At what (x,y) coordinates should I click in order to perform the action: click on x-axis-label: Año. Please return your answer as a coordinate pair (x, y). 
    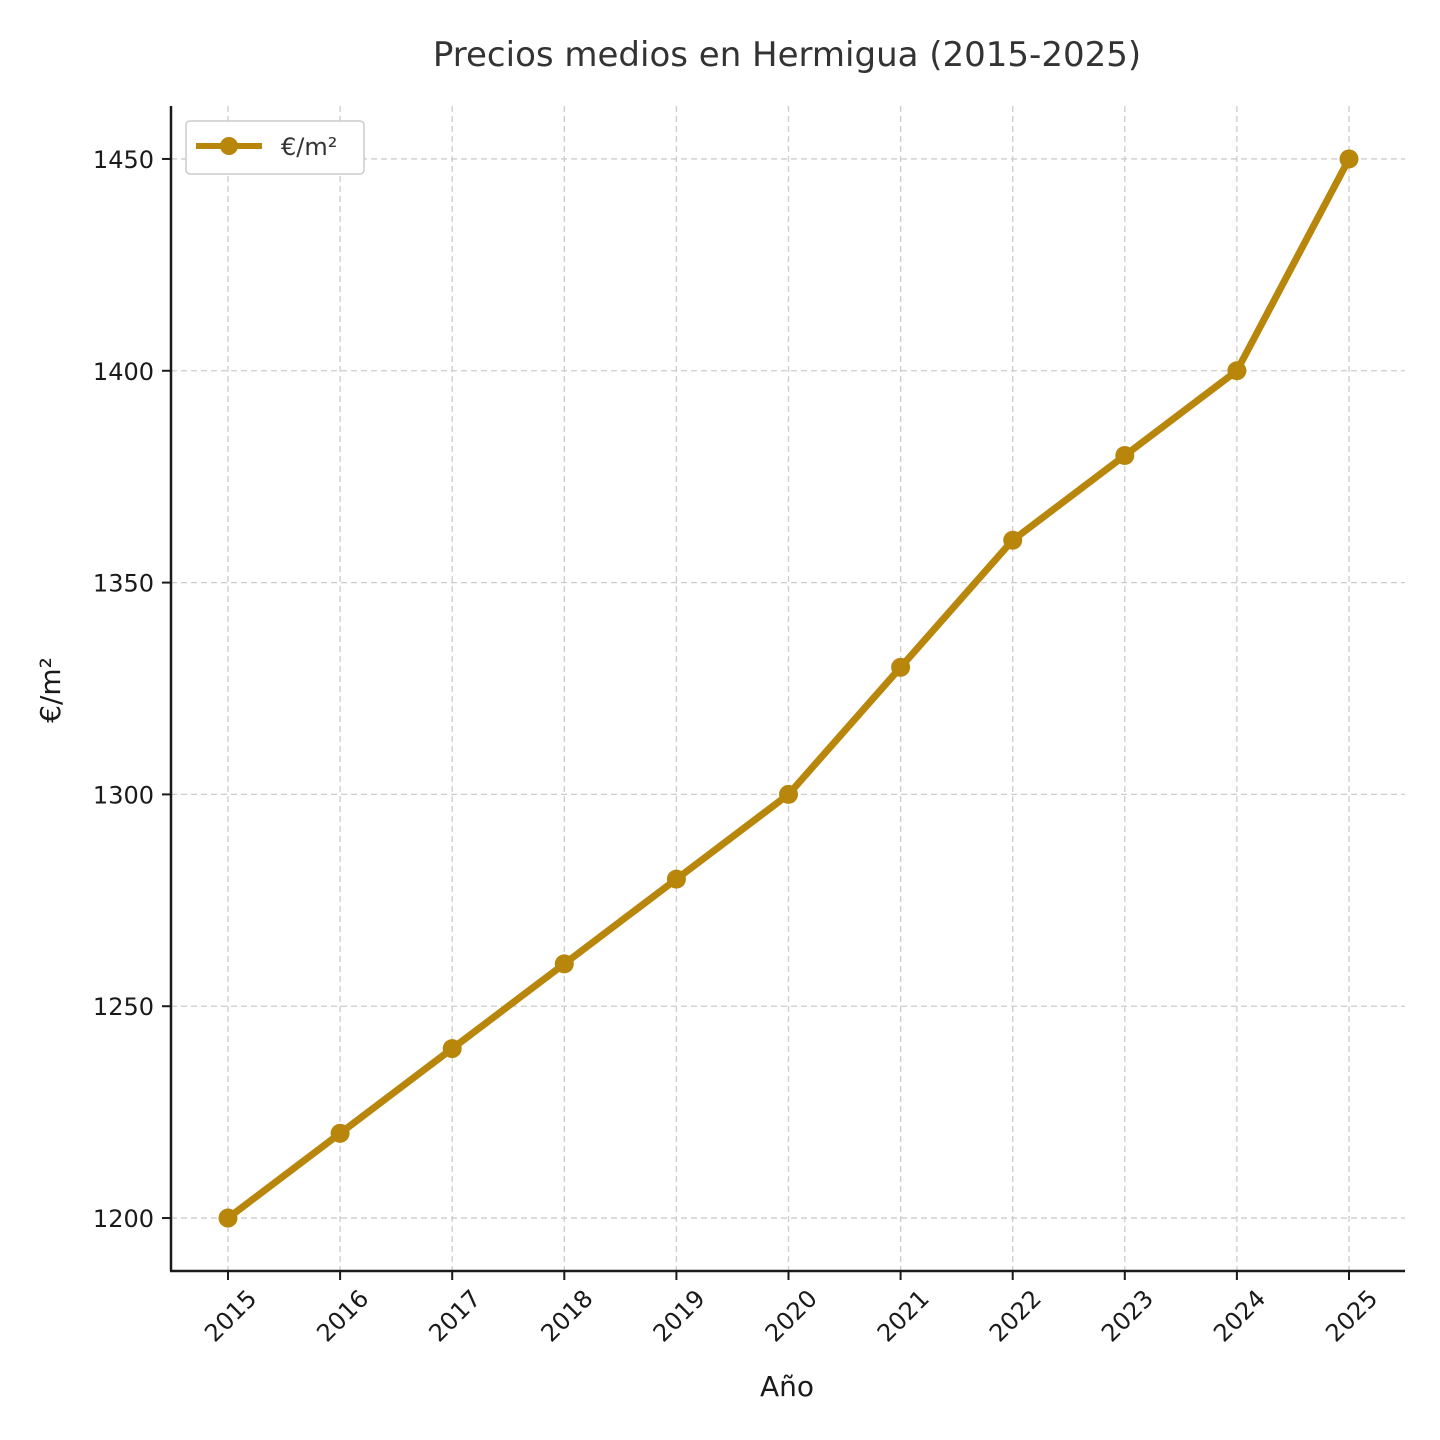
    Looking at the image, I should click on (787, 1386).